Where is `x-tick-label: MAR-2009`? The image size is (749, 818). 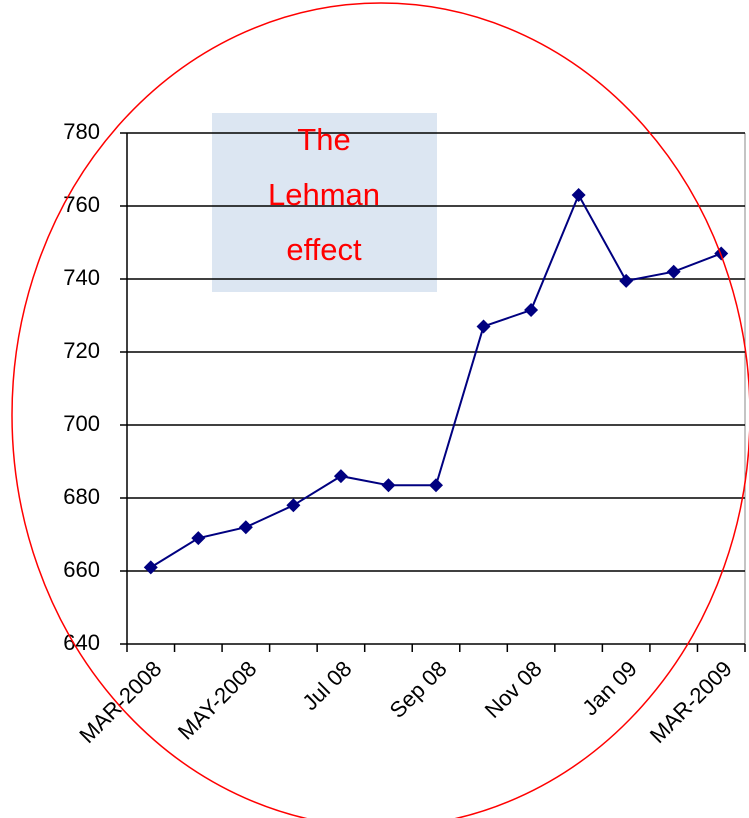 x-tick-label: MAR-2009 is located at coordinates (691, 702).